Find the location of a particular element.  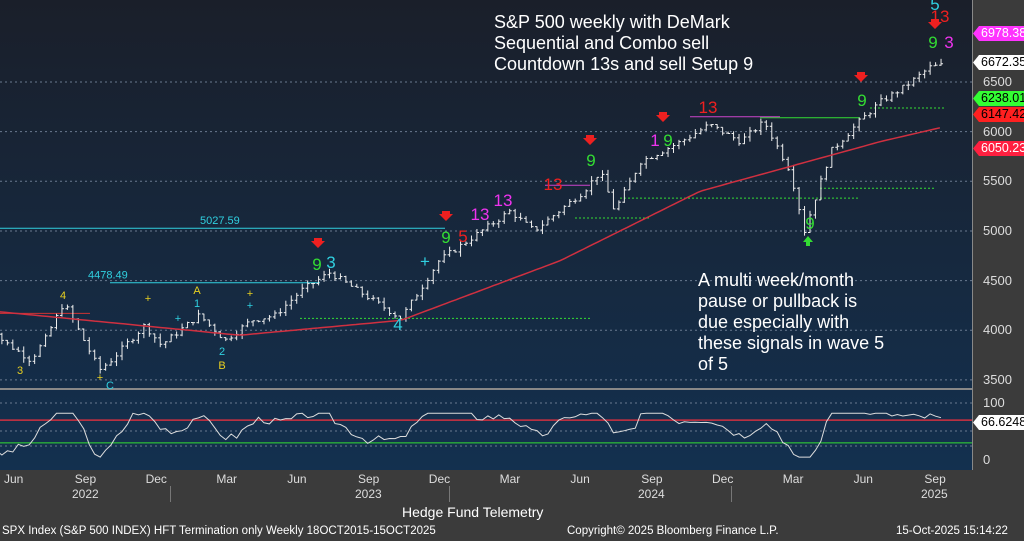

td-signal-marker: 2 is located at coordinates (222, 352).